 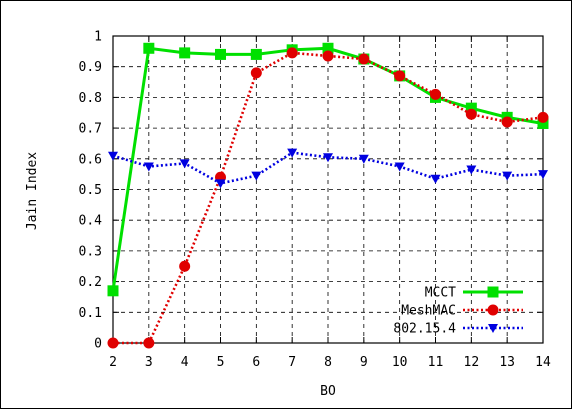 What do you see at coordinates (90, 251) in the screenshot?
I see `y-tick-label: 0.3` at bounding box center [90, 251].